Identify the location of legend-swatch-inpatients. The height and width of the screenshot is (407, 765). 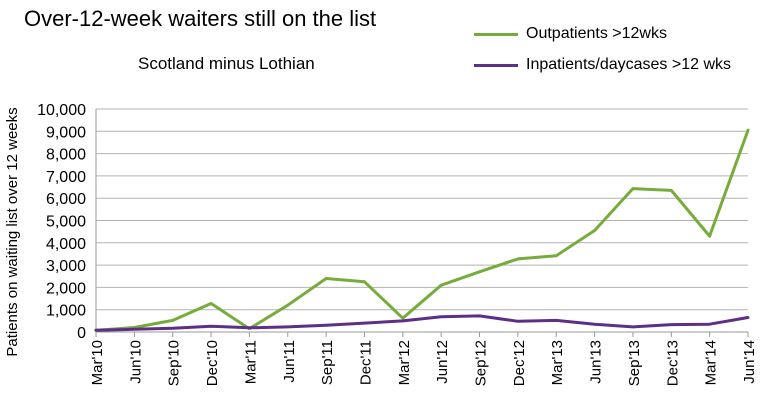
(496, 65).